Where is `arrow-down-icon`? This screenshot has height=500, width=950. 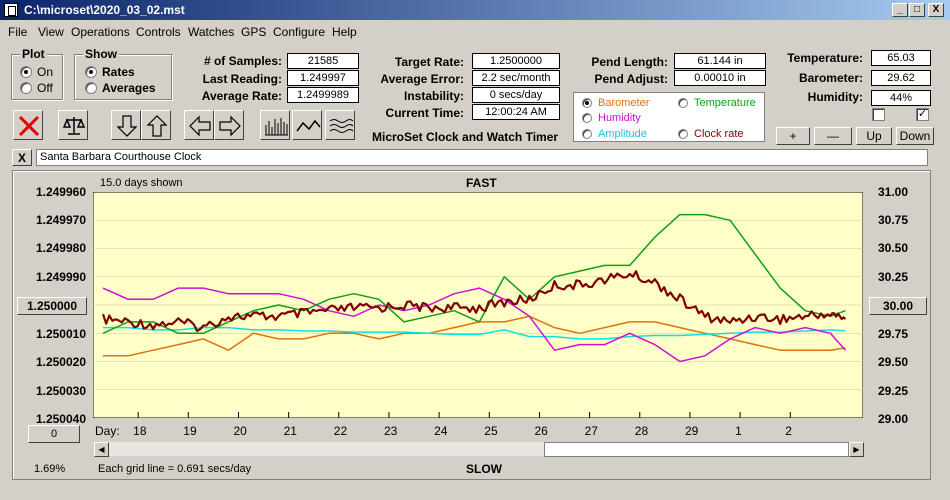 arrow-down-icon is located at coordinates (127, 126).